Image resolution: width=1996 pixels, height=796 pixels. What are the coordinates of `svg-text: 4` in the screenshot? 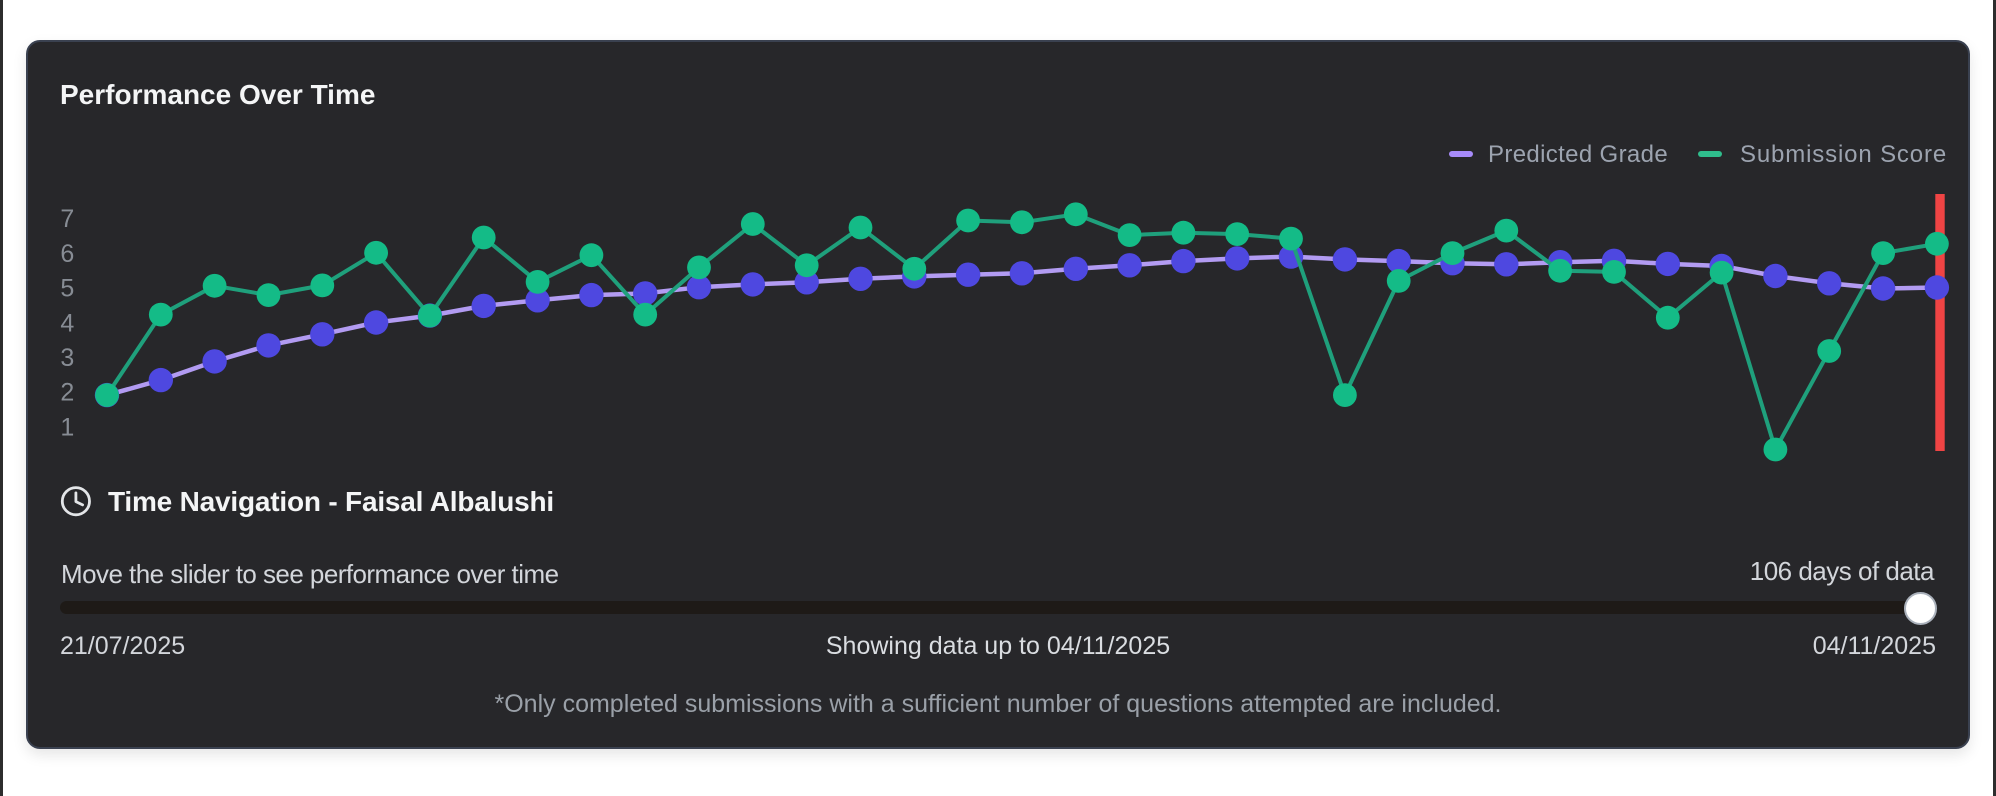 It's located at (67, 323).